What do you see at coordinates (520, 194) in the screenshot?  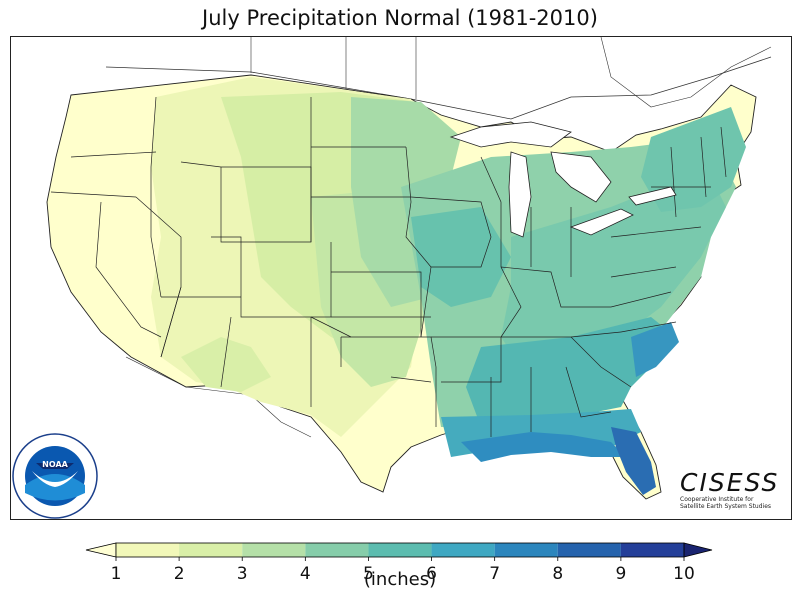 I see `lake-michigan` at bounding box center [520, 194].